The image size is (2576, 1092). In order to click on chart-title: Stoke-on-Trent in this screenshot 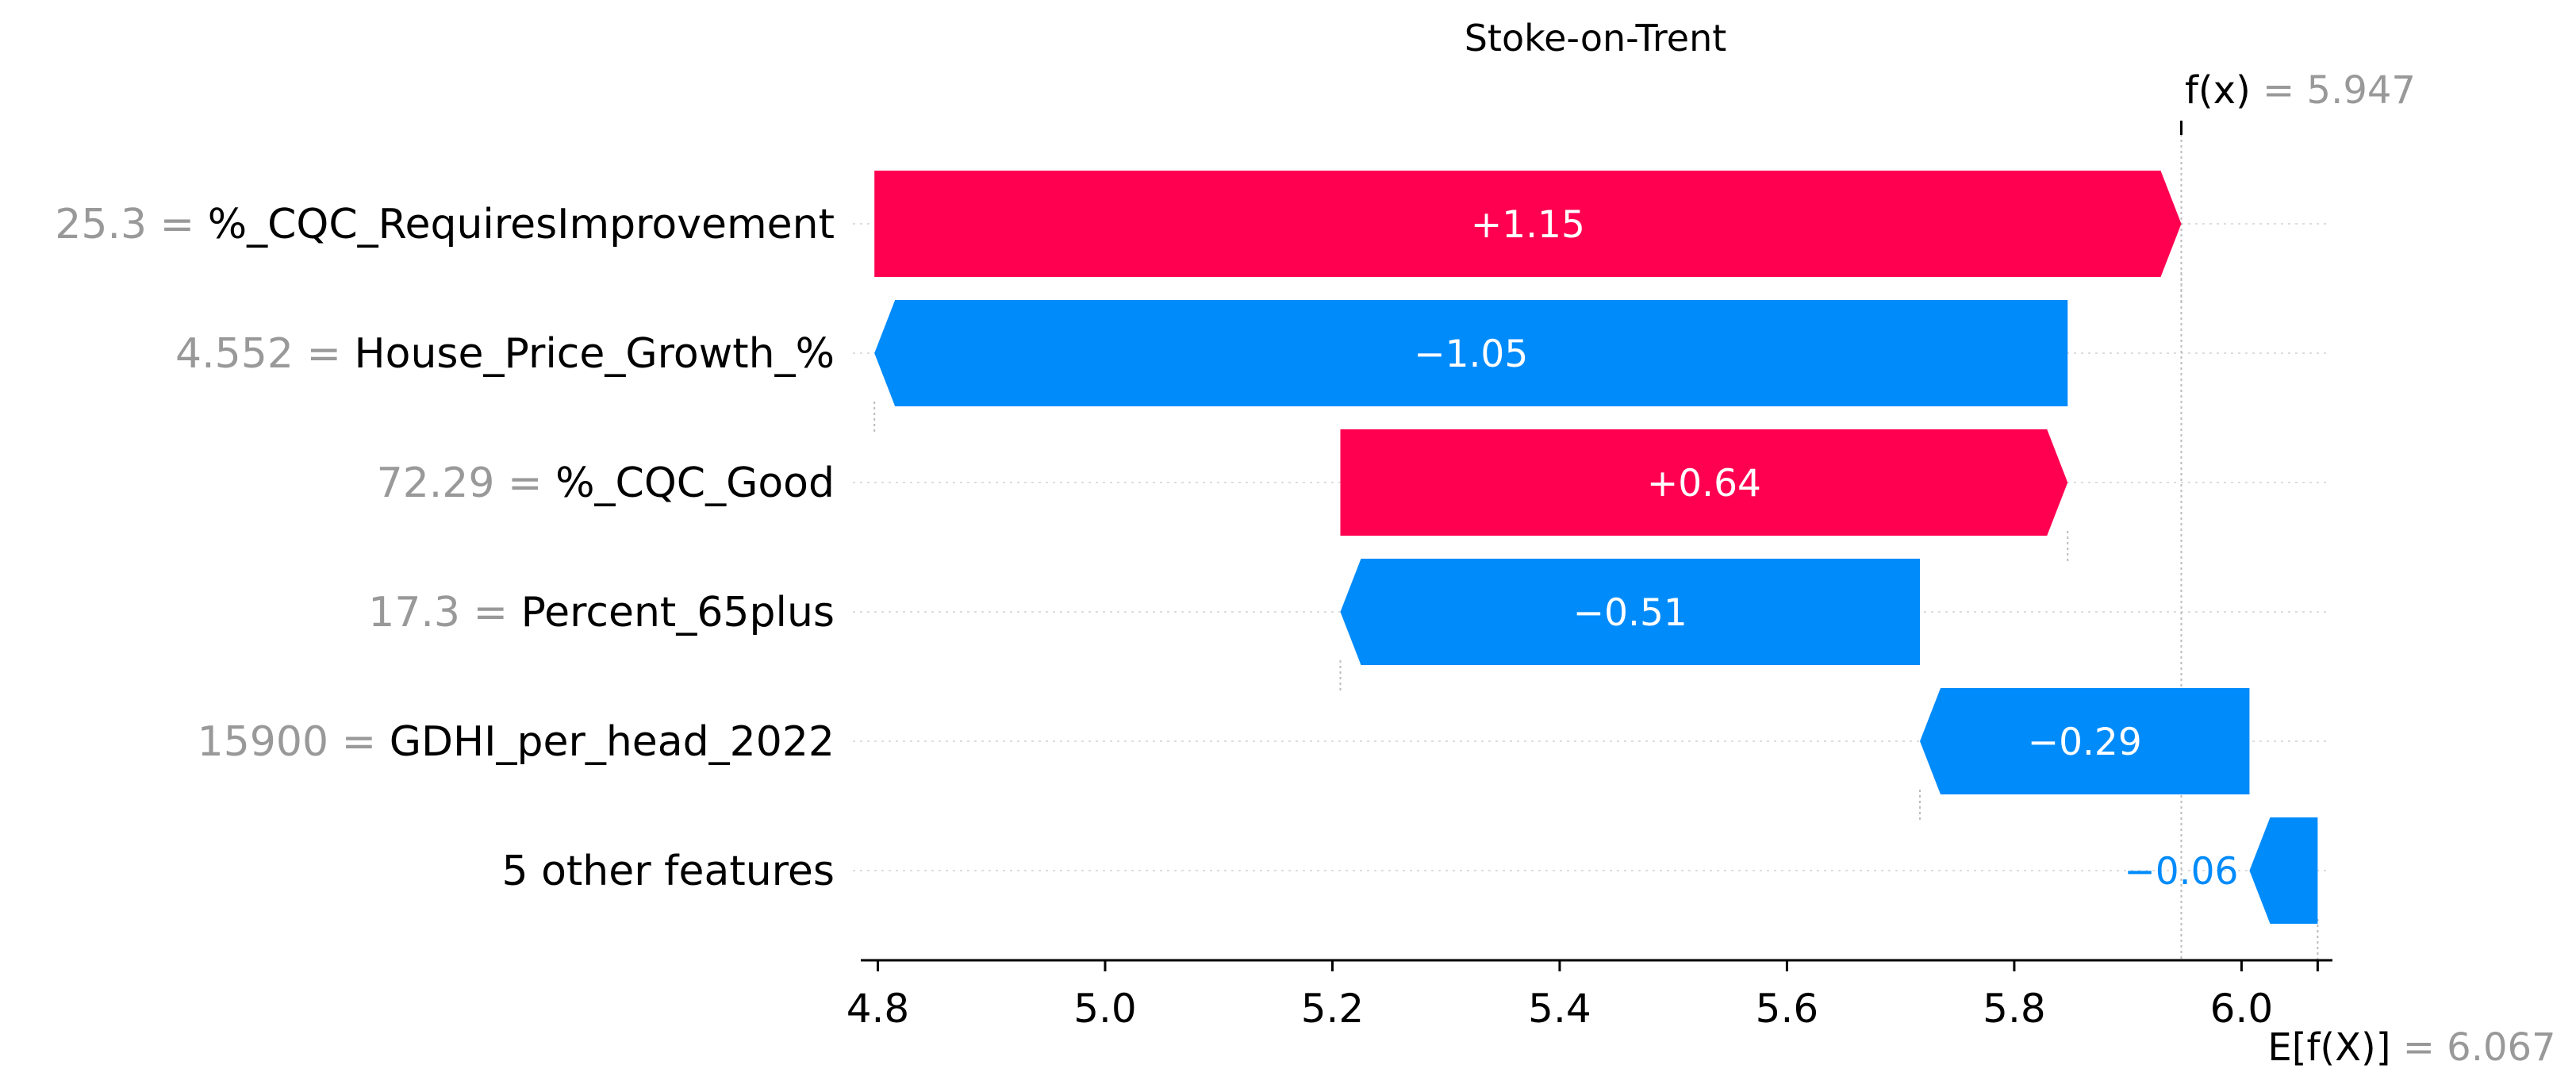, I will do `click(1596, 38)`.